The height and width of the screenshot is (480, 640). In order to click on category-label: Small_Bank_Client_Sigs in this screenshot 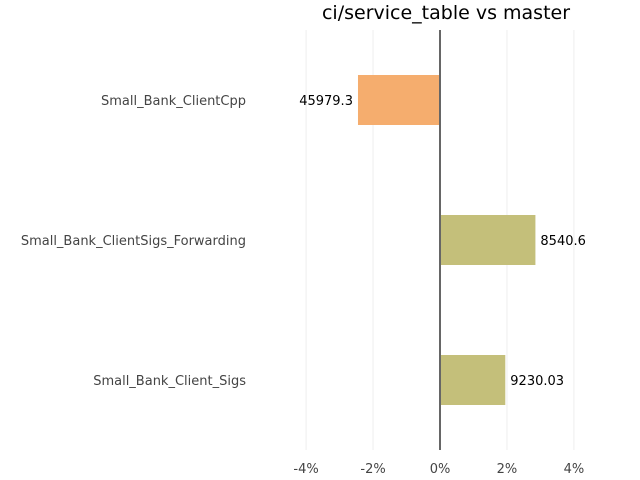, I will do `click(169, 381)`.